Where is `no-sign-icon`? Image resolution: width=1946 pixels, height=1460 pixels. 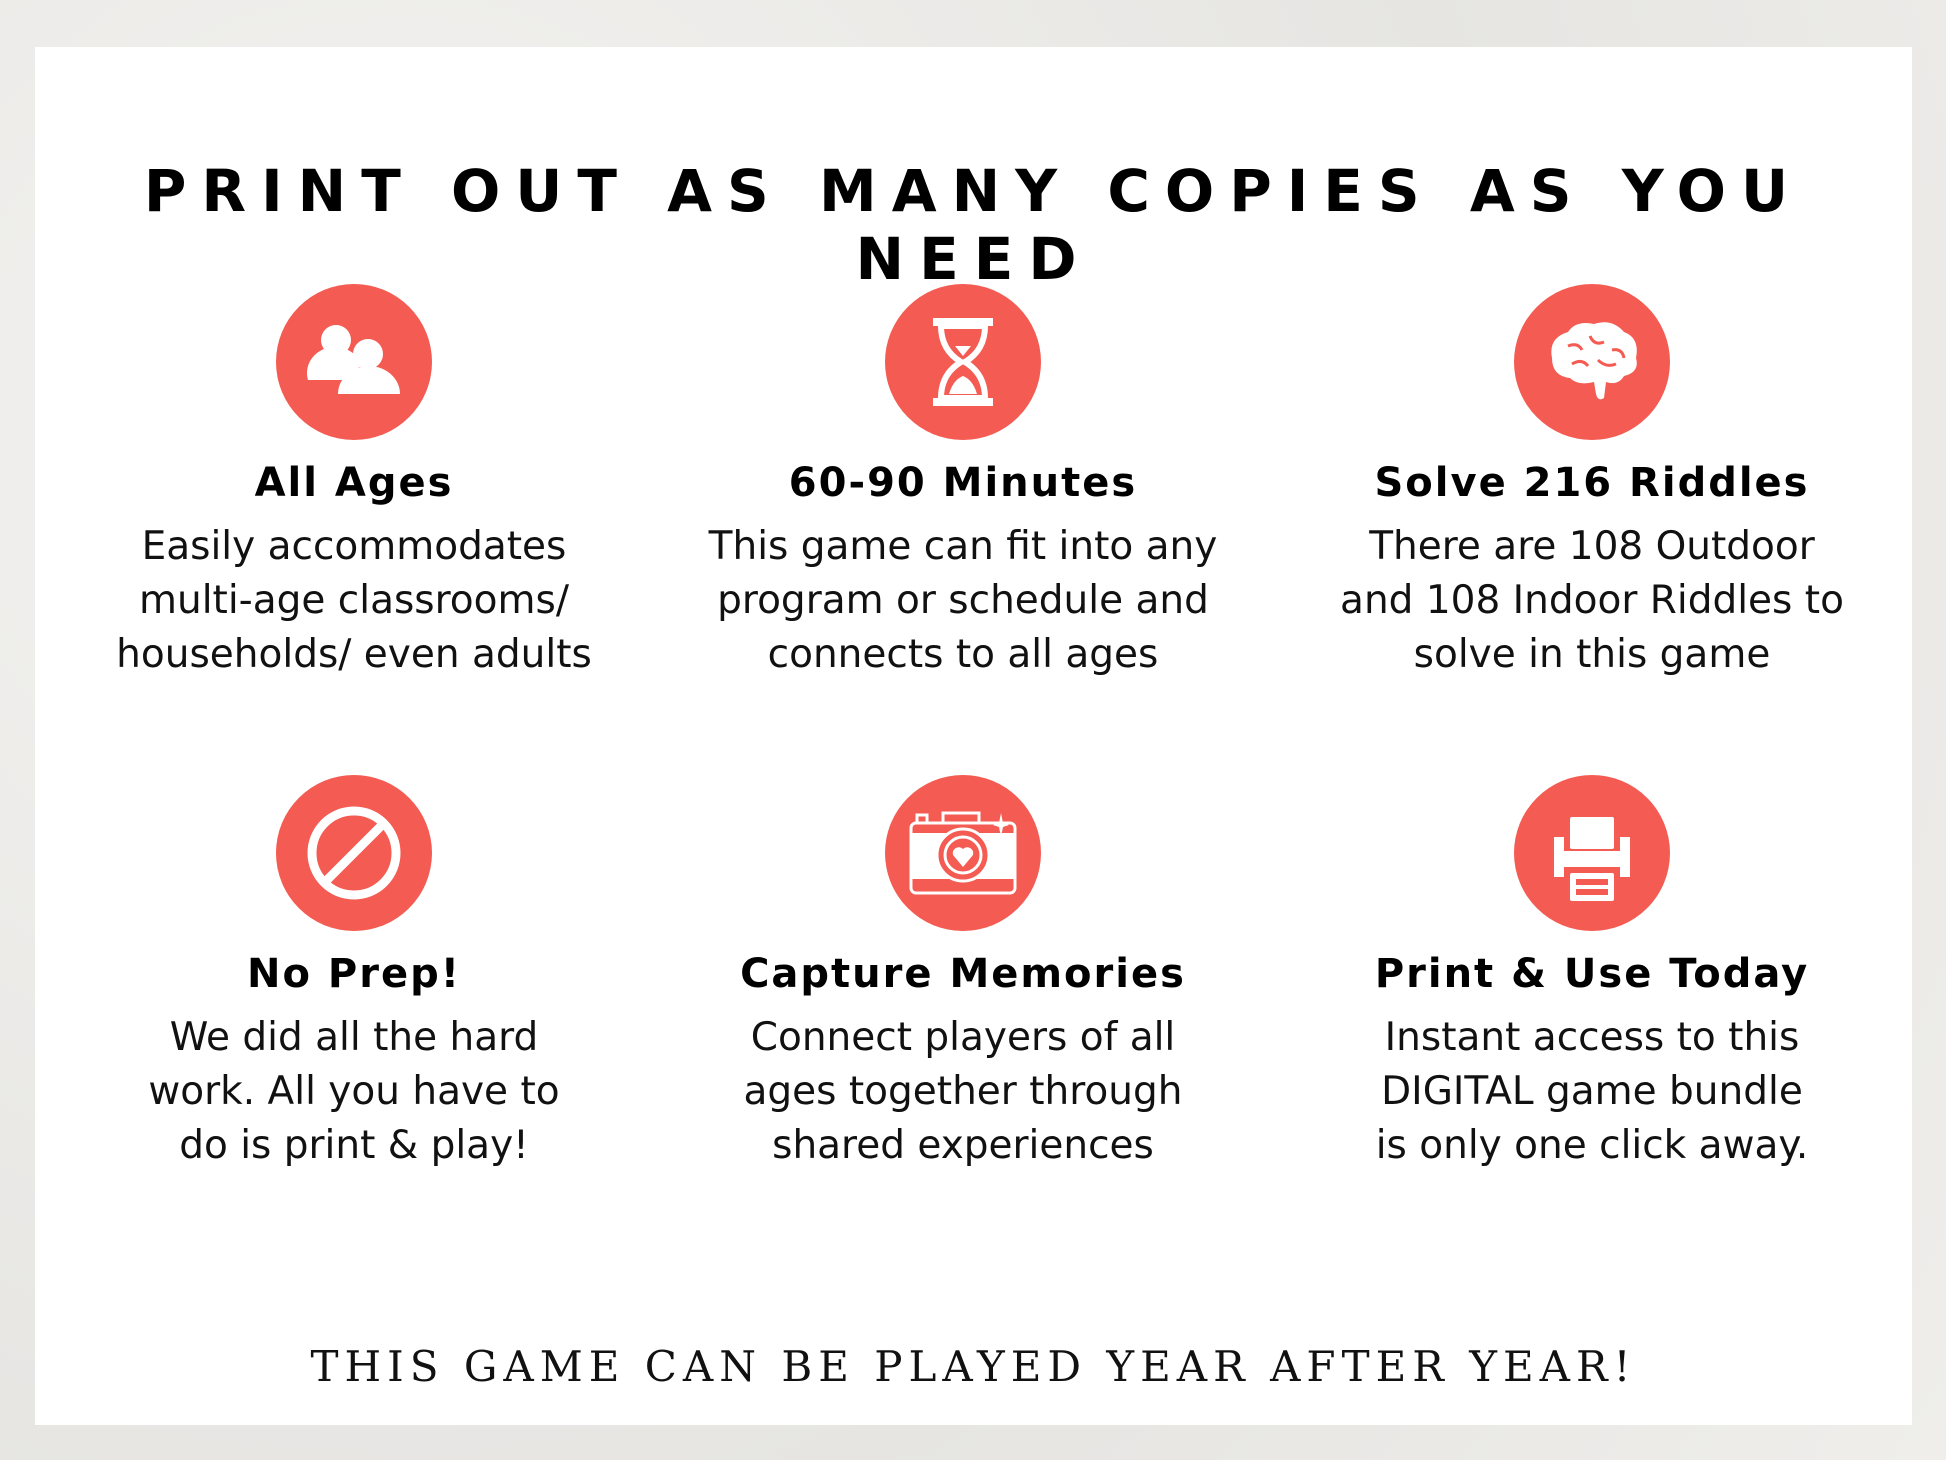
no-sign-icon is located at coordinates (354, 853).